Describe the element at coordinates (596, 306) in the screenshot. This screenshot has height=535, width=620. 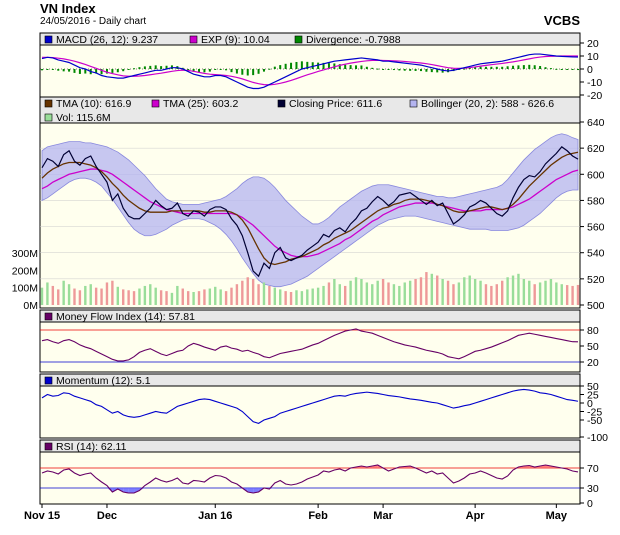
I see `price-panel-ytick-label: 500` at that location.